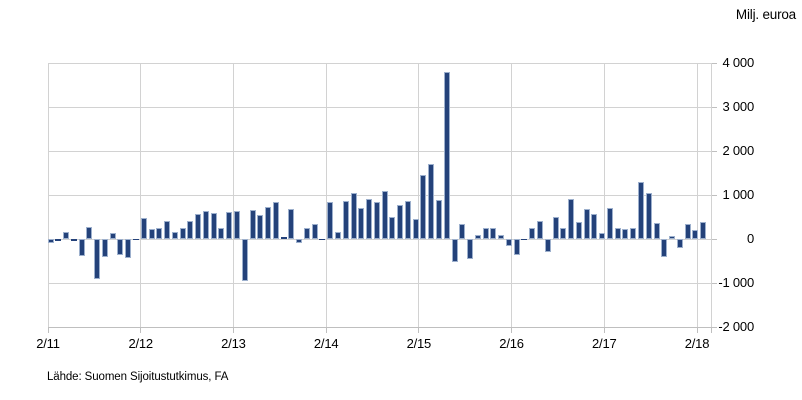 The image size is (802, 400). Describe the element at coordinates (697, 343) in the screenshot. I see `category-axis-label: 2/18` at that location.